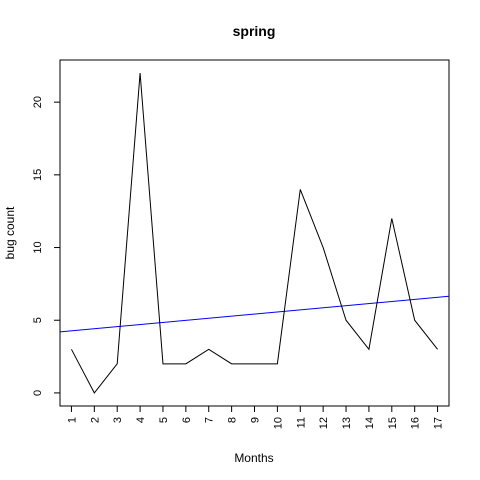 This screenshot has width=480, height=480. What do you see at coordinates (141, 420) in the screenshot?
I see `x-tick-label: 4` at bounding box center [141, 420].